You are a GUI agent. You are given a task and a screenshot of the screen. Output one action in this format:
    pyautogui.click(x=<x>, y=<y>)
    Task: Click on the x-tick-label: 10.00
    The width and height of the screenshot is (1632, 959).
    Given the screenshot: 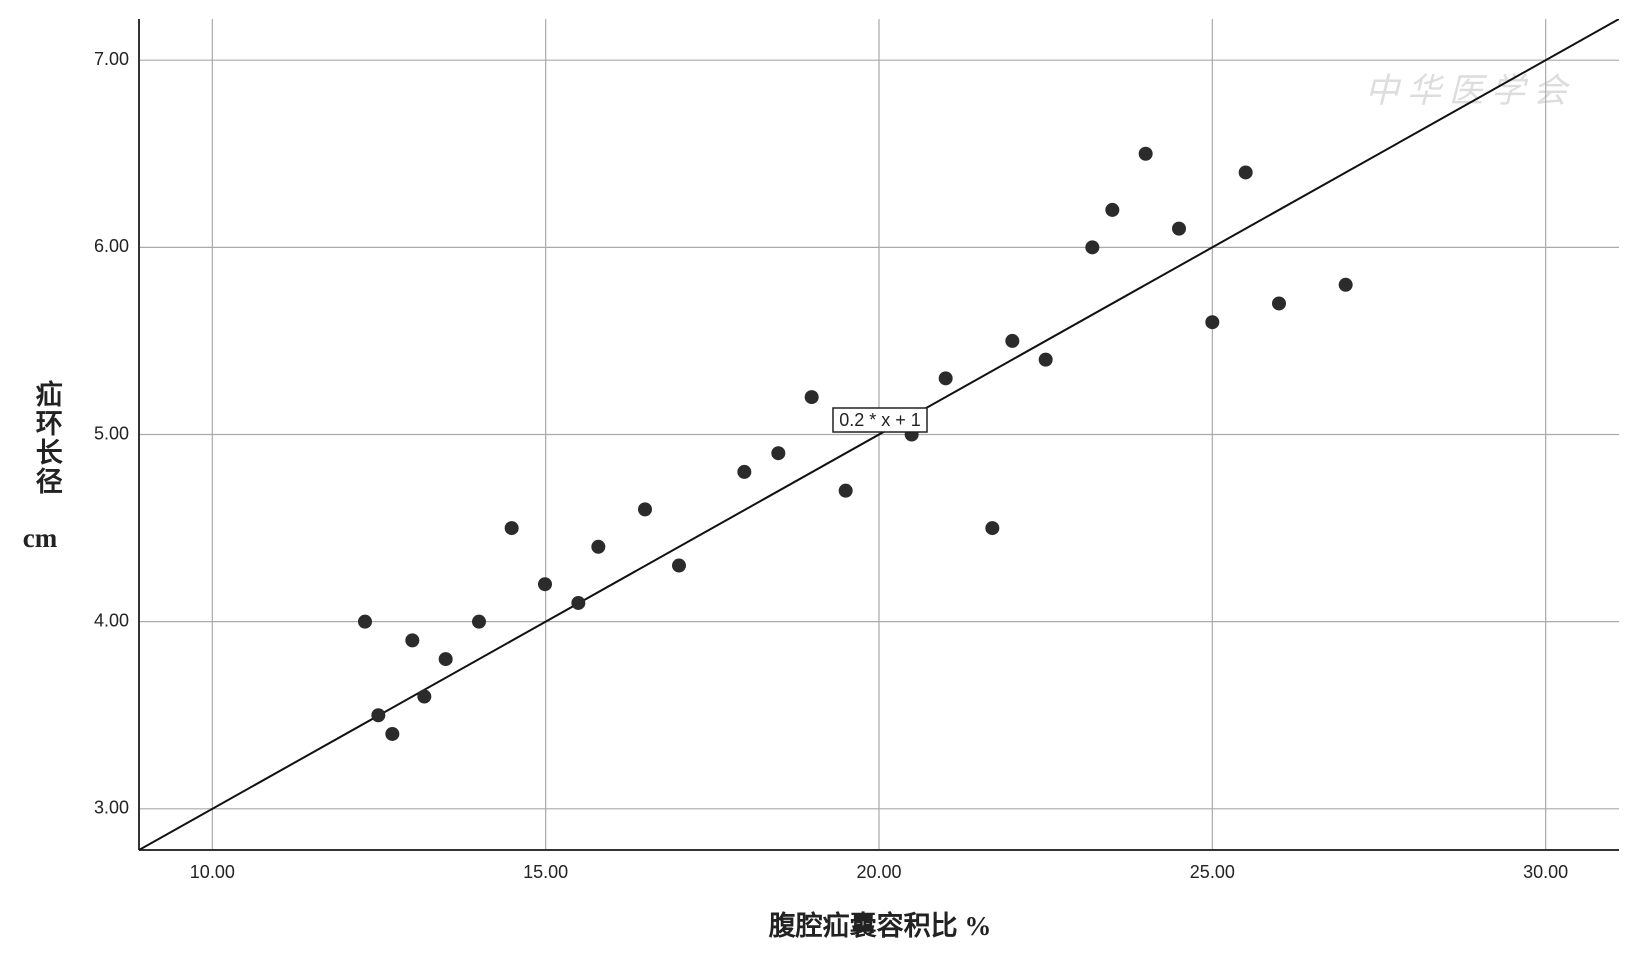 What is the action you would take?
    pyautogui.click(x=212, y=872)
    